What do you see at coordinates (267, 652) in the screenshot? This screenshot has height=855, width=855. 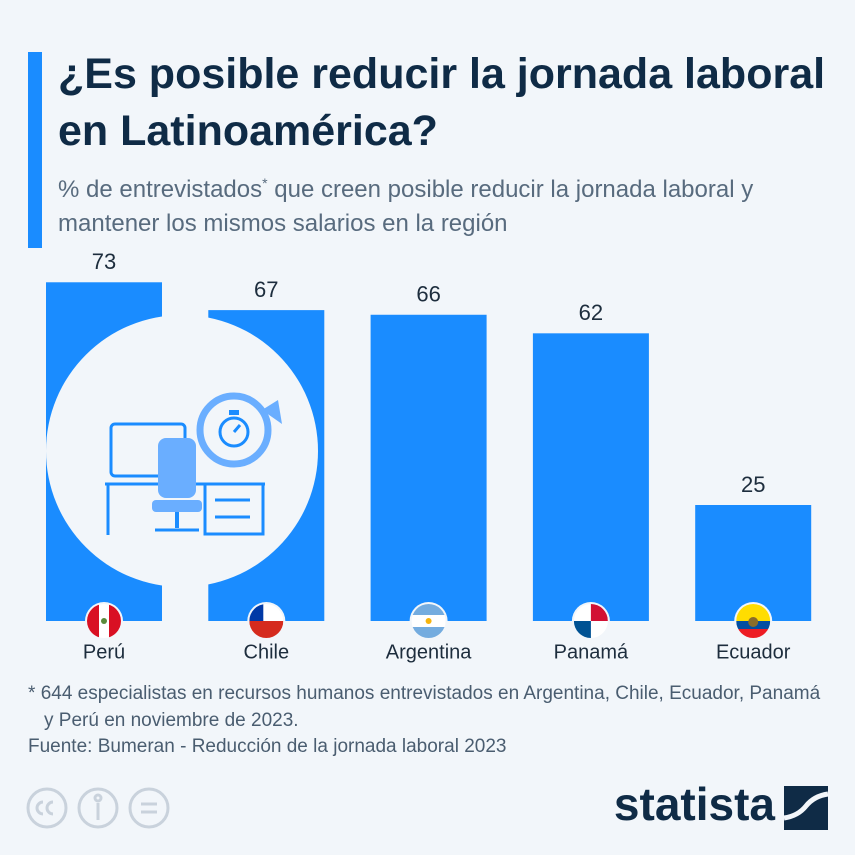 I see `x-tick-label: Chile` at bounding box center [267, 652].